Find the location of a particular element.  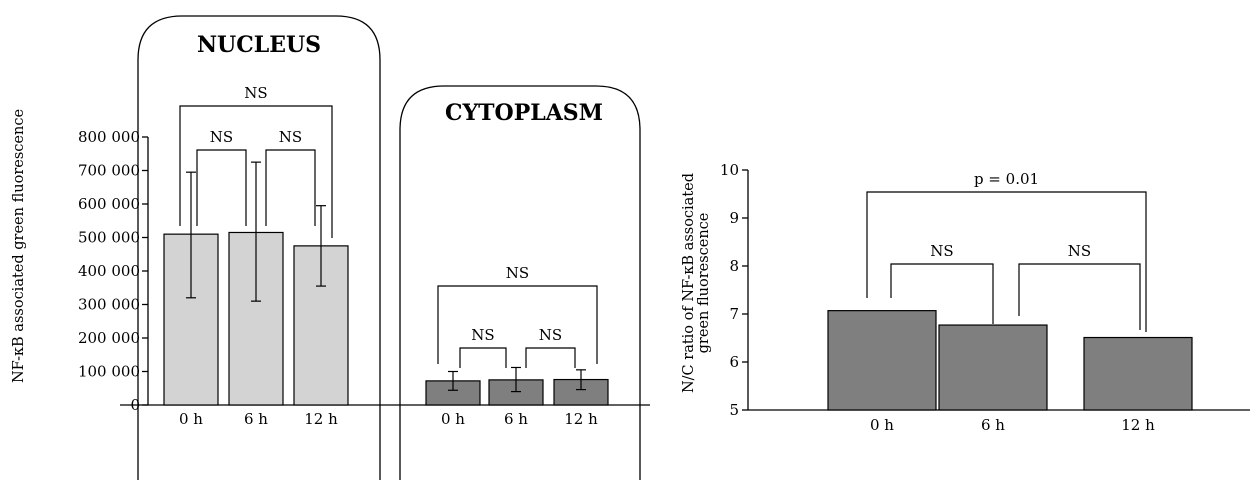

left-y-tick-label: 800 000 is located at coordinates (109, 137).